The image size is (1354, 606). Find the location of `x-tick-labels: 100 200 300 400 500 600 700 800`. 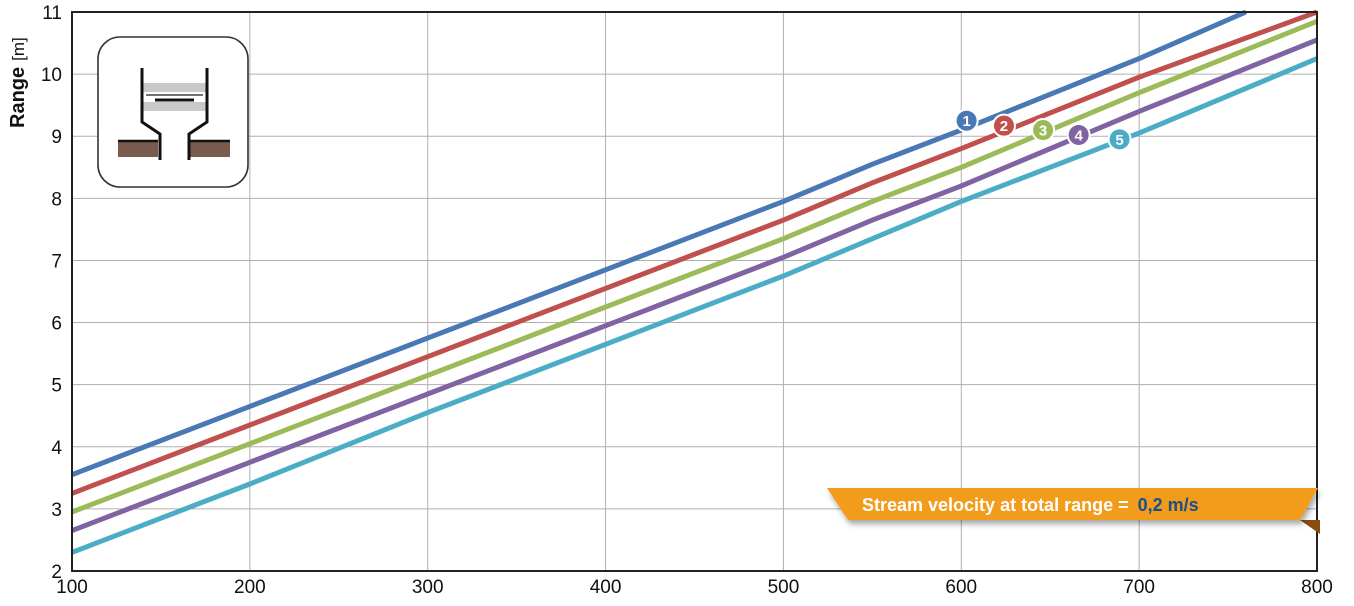

x-tick-labels: 100 200 300 400 500 600 700 800 is located at coordinates (694, 587).